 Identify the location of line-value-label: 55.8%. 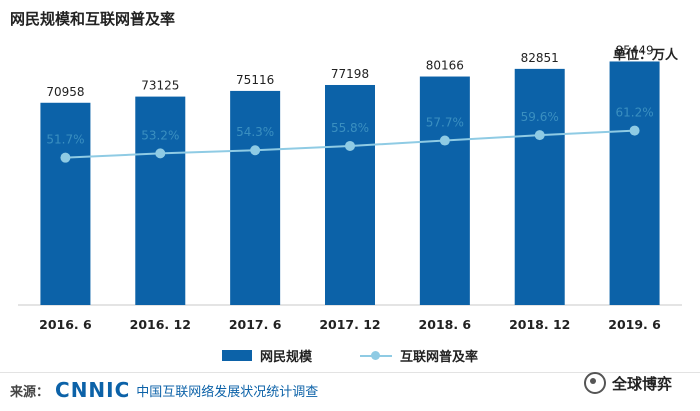
(350, 128).